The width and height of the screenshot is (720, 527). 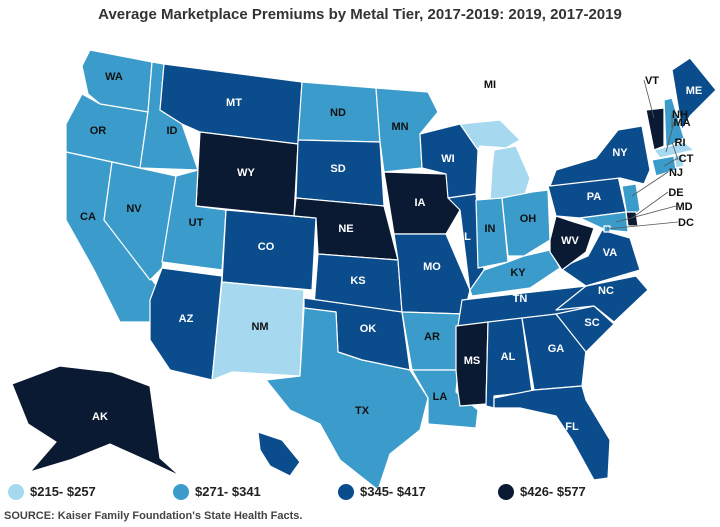 What do you see at coordinates (520, 299) in the screenshot?
I see `state-label-TN: TN` at bounding box center [520, 299].